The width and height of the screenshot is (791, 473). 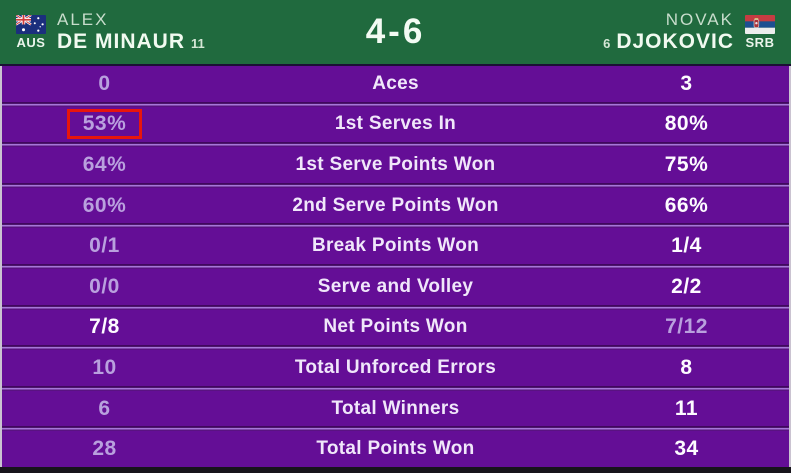 I want to click on serbia-flag-icon, so click(x=760, y=24).